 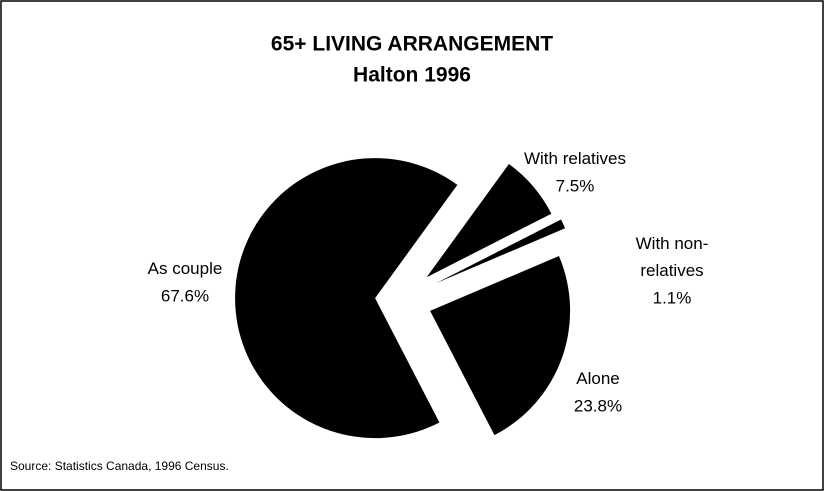 I want to click on value-label: 7.5%, so click(x=575, y=185).